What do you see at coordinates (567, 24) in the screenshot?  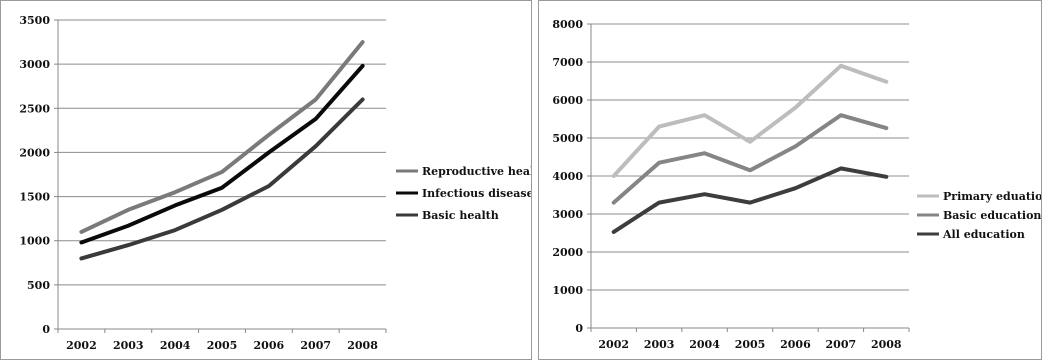 I see `y-tick-label: 8000` at bounding box center [567, 24].